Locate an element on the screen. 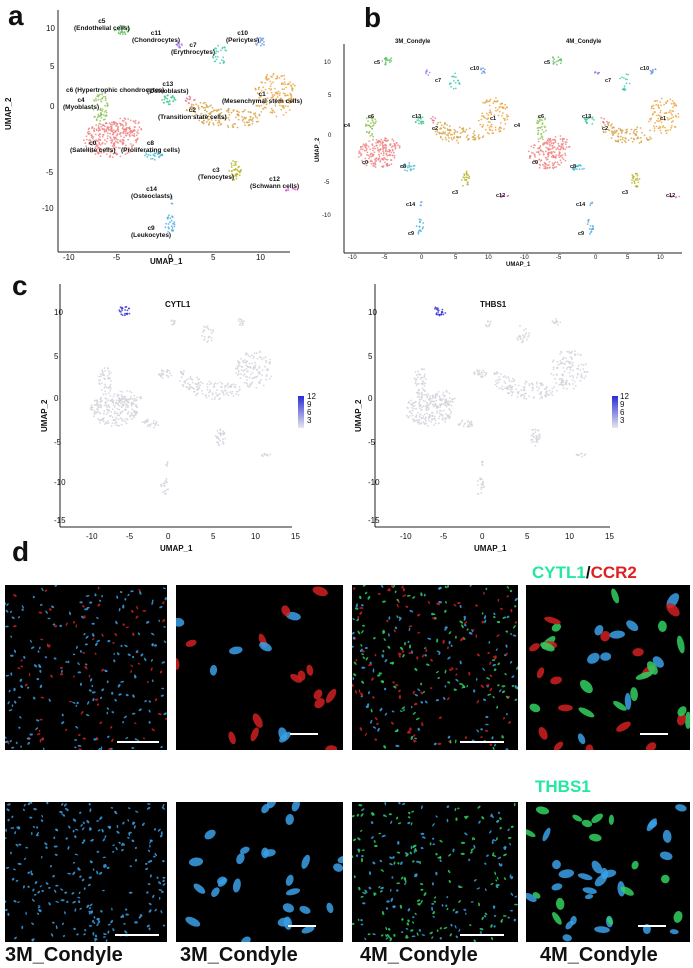 The width and height of the screenshot is (693, 968). ytick-c: 5 is located at coordinates (56, 356).